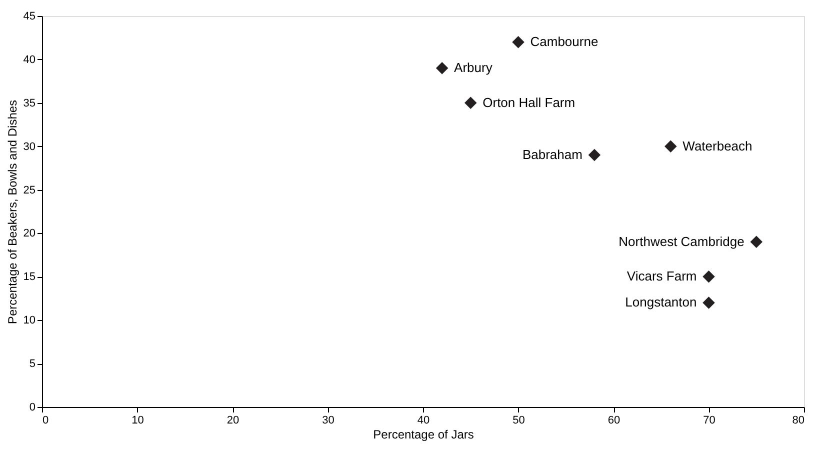 The width and height of the screenshot is (834, 456). I want to click on x-tick-label: 30, so click(328, 420).